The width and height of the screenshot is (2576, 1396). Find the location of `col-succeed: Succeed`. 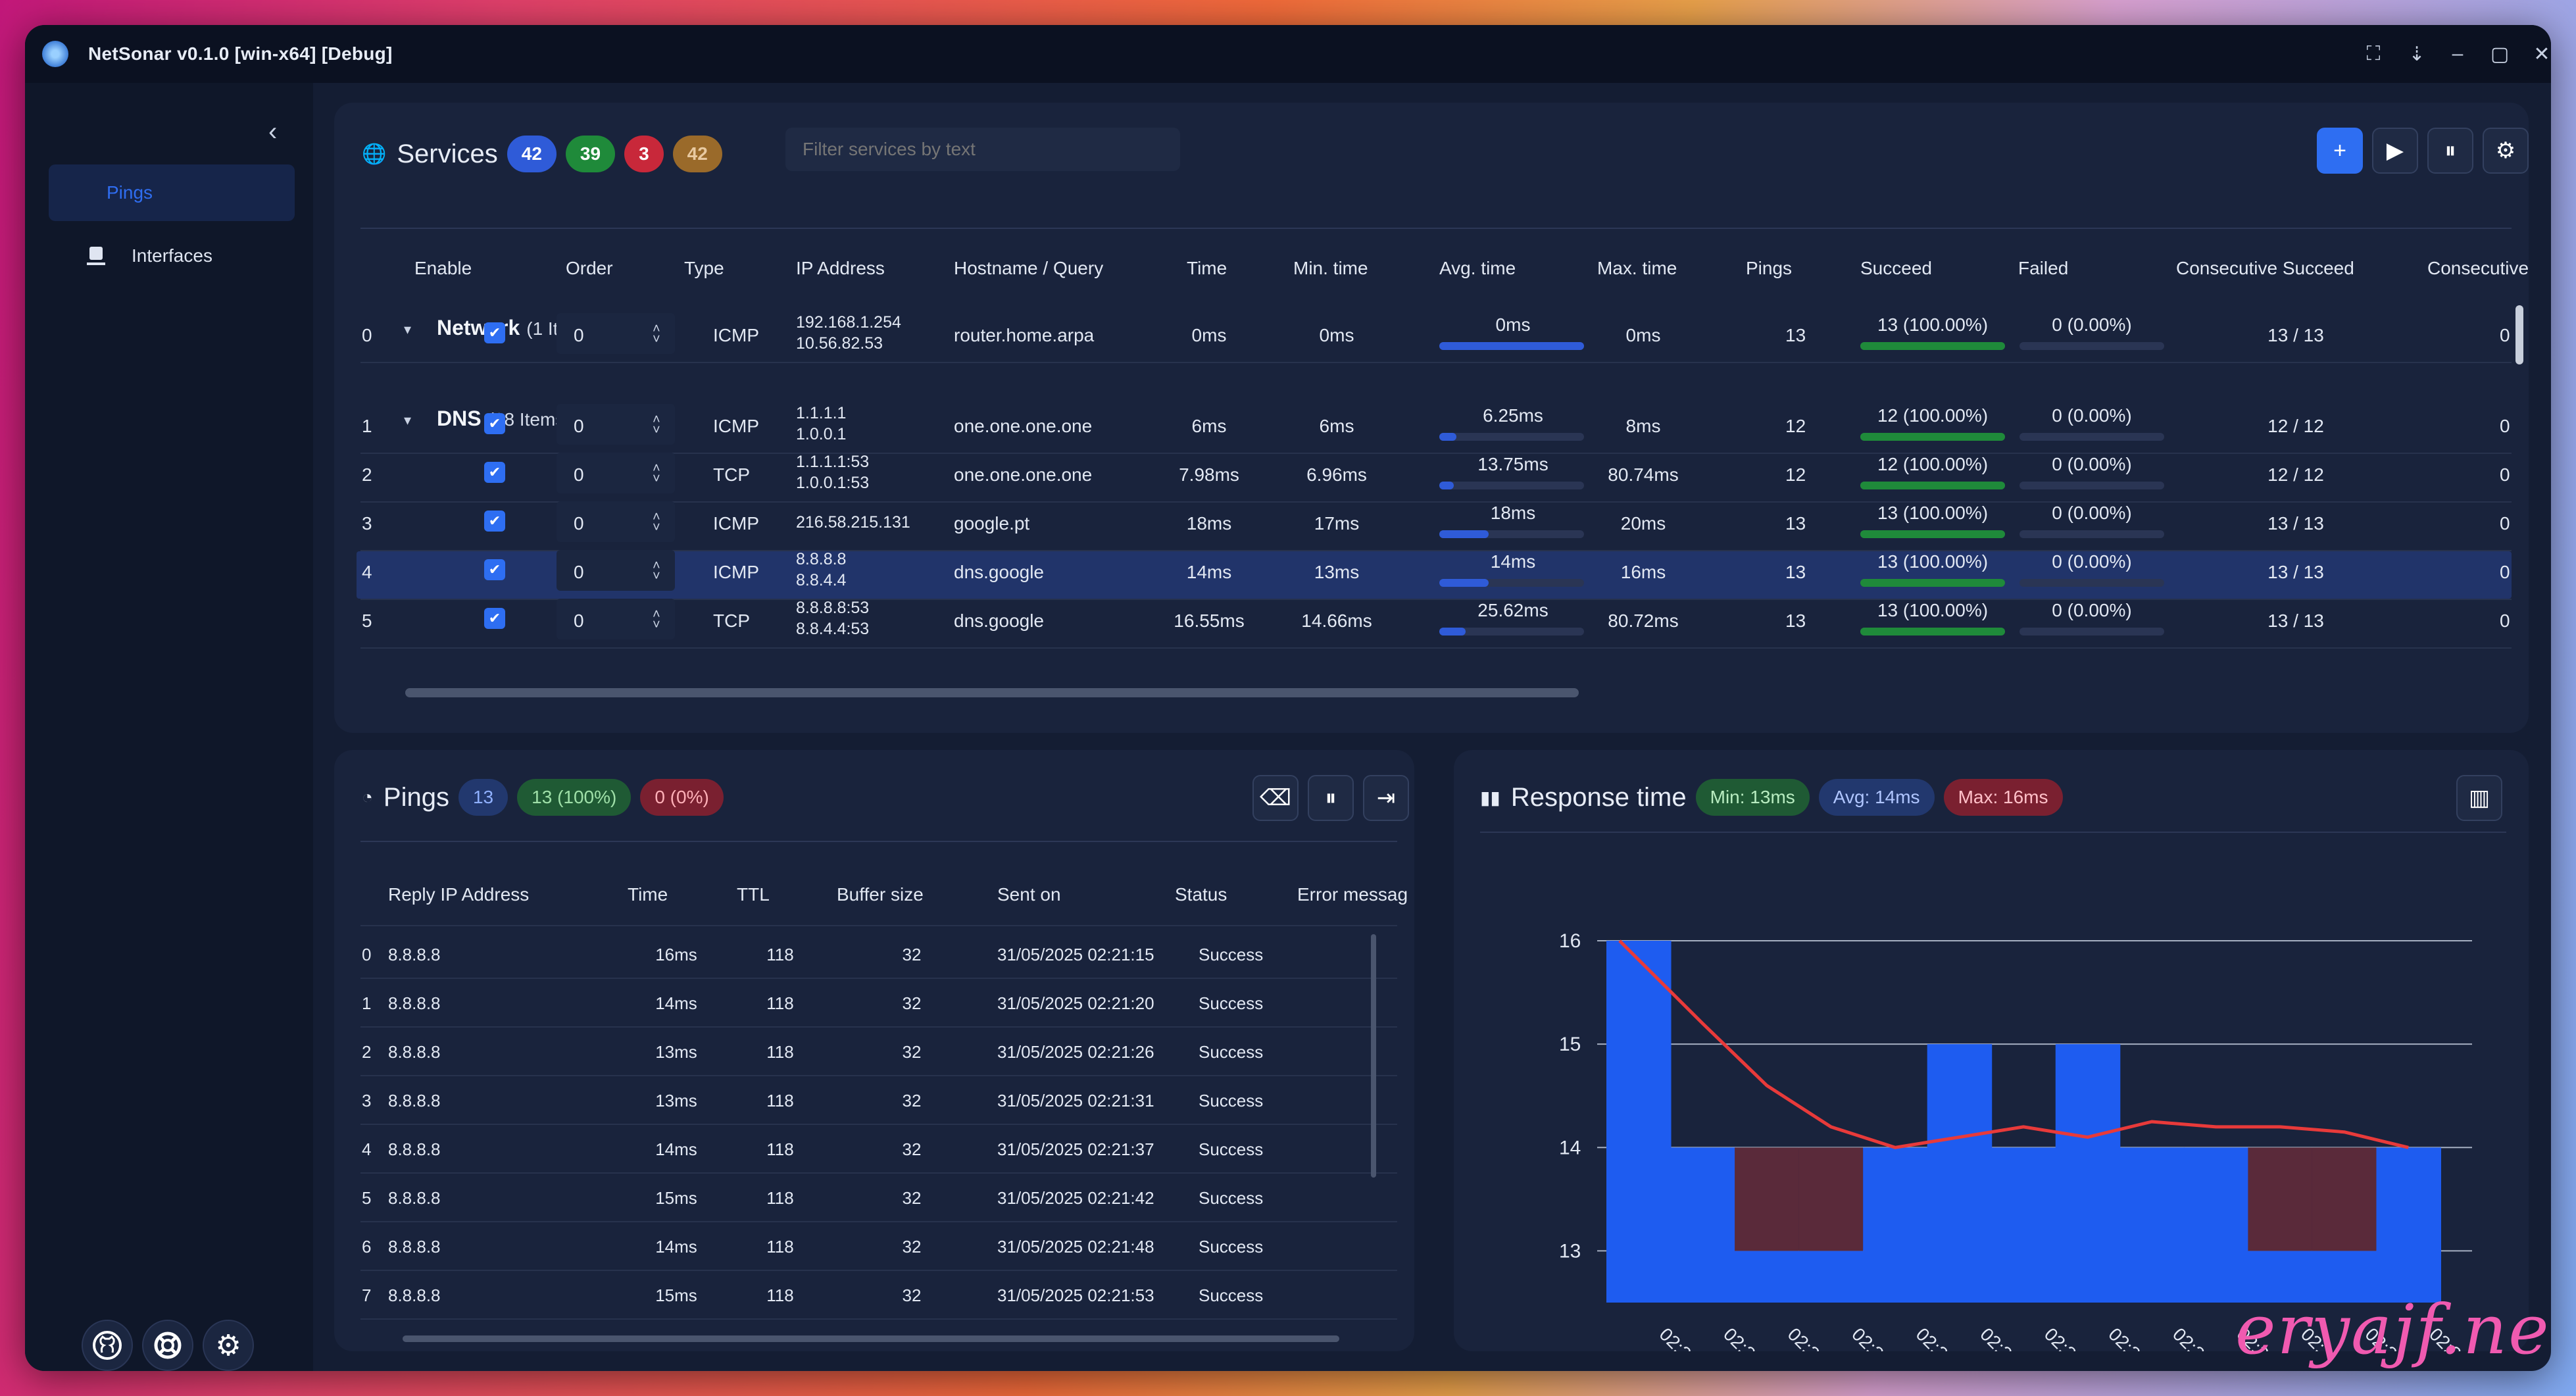

col-succeed: Succeed is located at coordinates (1896, 268).